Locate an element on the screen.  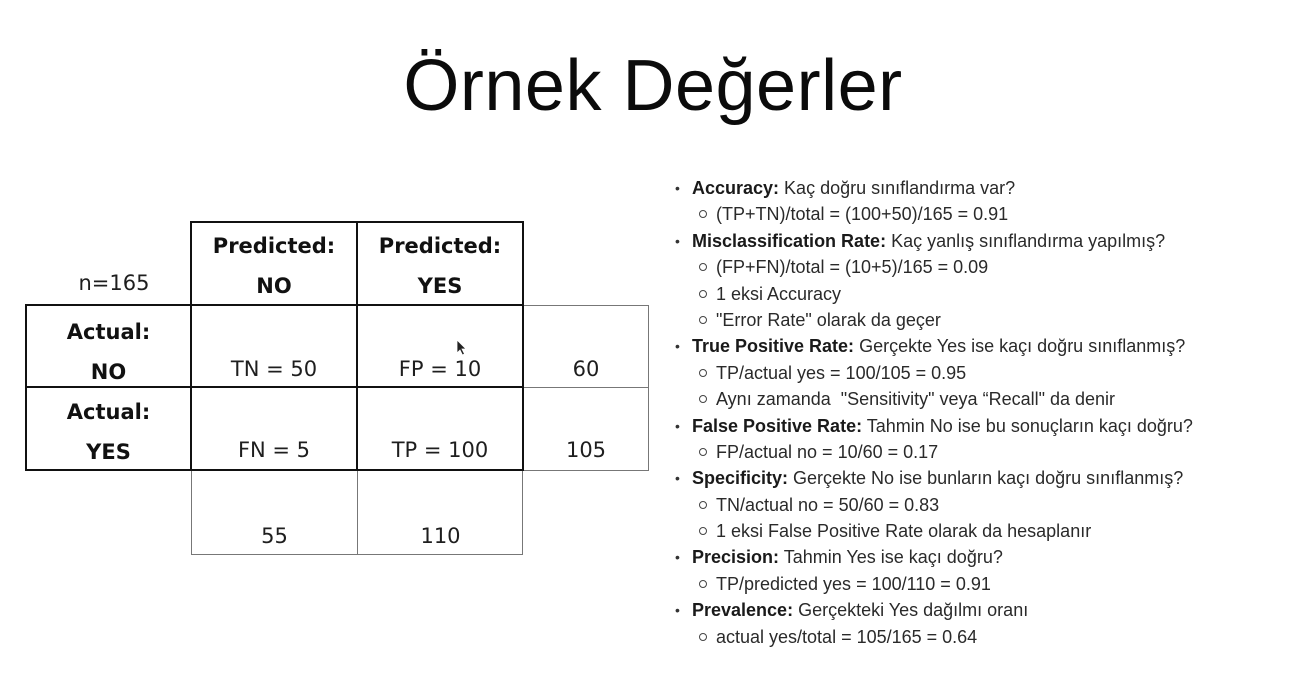
row-header-line: YES is located at coordinates (108, 452).